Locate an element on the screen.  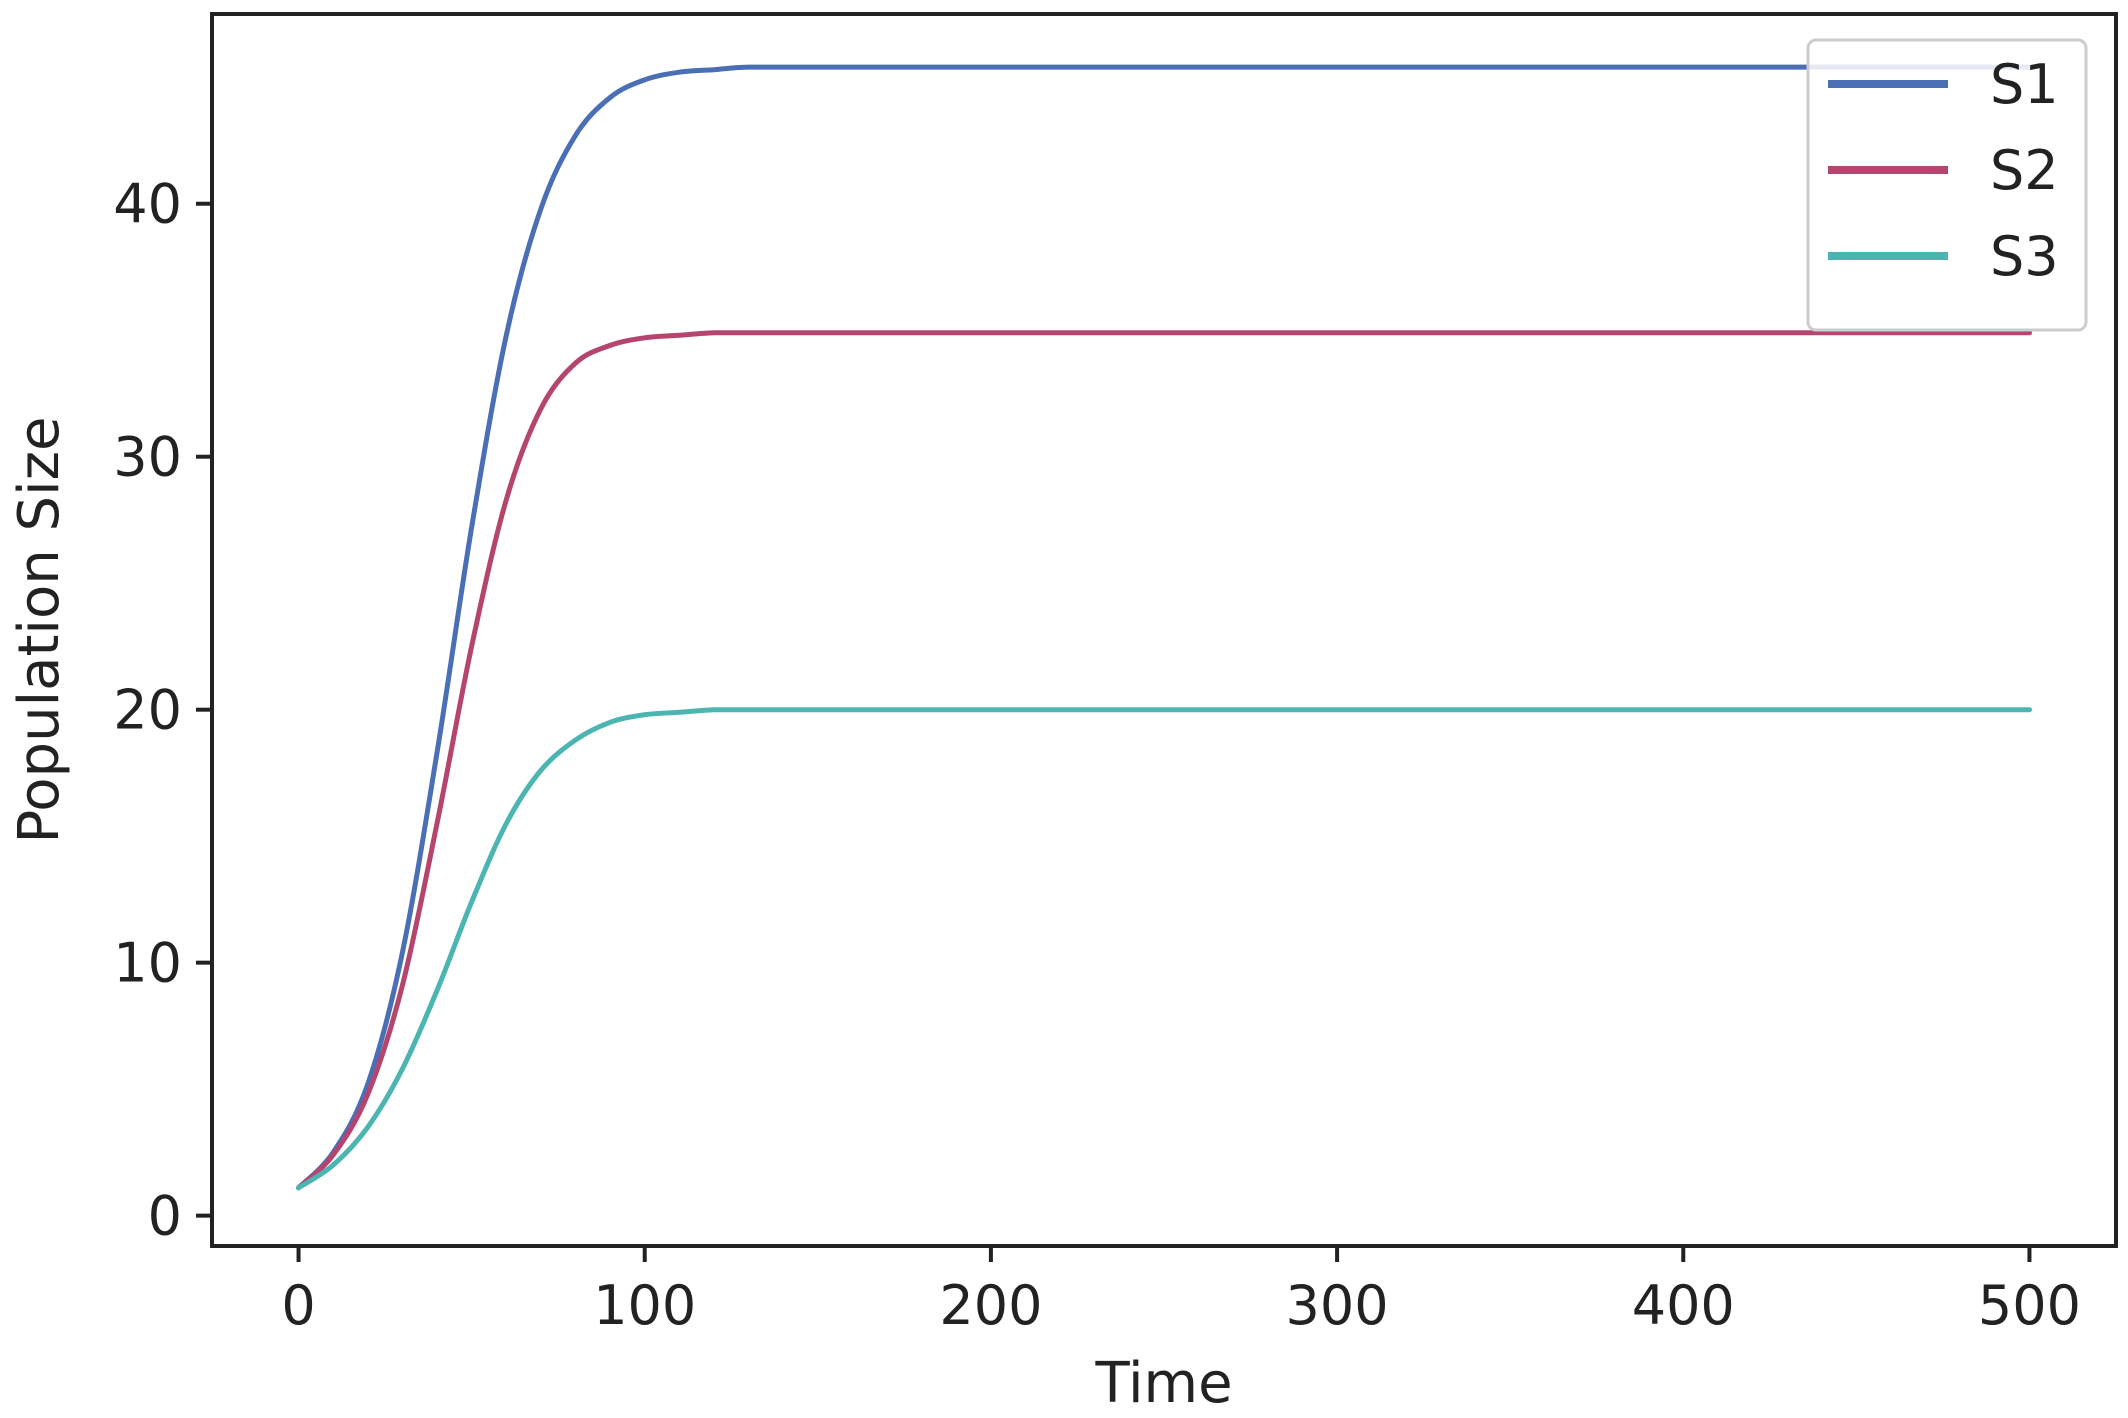
x-tick-label: 500 is located at coordinates (2029, 1305).